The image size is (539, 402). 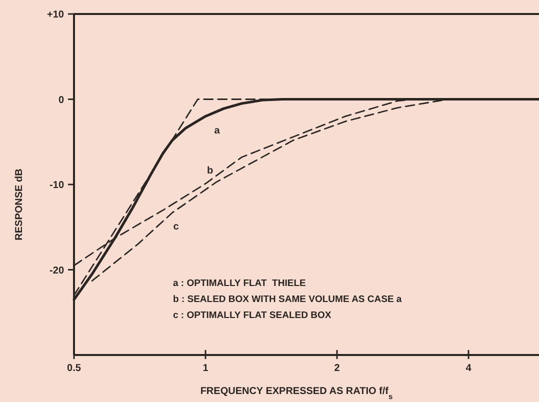 What do you see at coordinates (57, 270) in the screenshot?
I see `y-tick-label: -20` at bounding box center [57, 270].